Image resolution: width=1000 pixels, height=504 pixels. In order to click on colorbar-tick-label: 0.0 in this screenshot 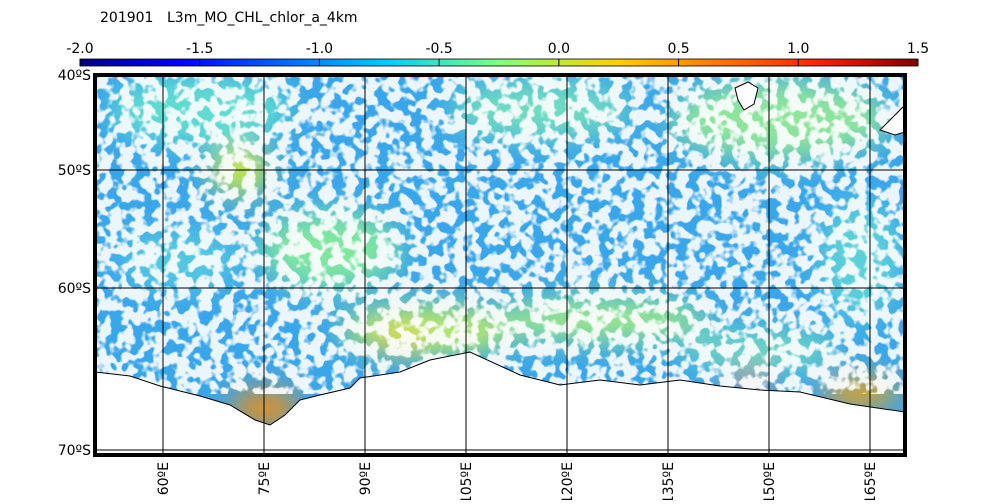, I will do `click(559, 49)`.